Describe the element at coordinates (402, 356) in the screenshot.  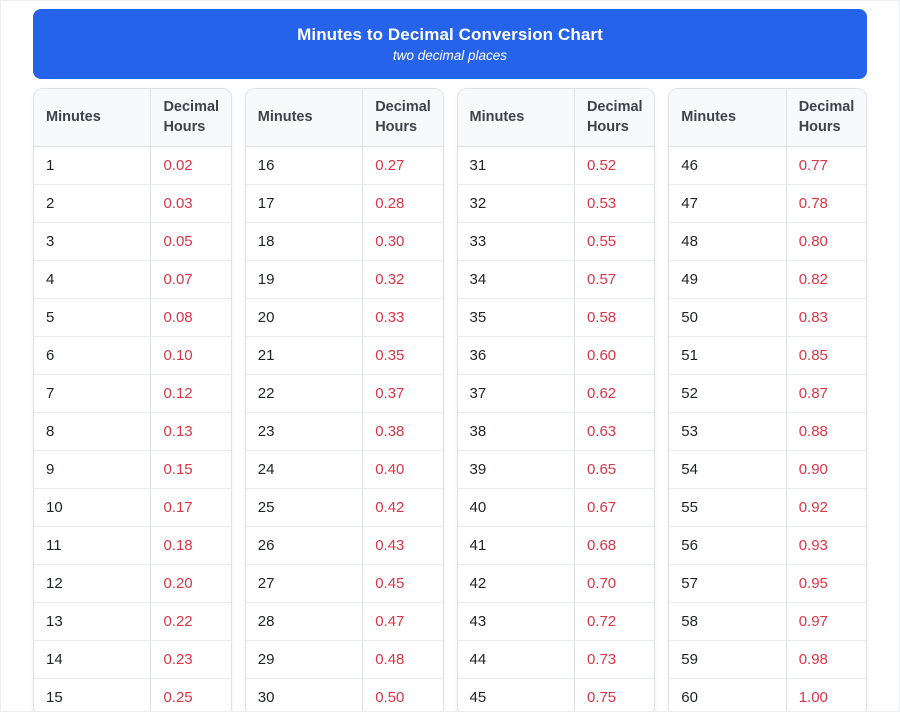
I see `decimal-hours-cell: 0.35` at that location.